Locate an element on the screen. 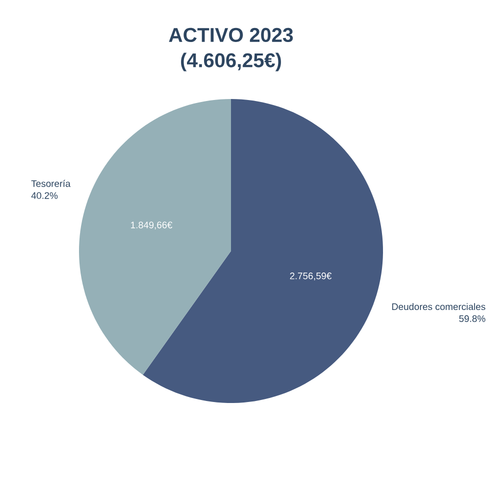  data-label: 2.756,59€ is located at coordinates (311, 276).